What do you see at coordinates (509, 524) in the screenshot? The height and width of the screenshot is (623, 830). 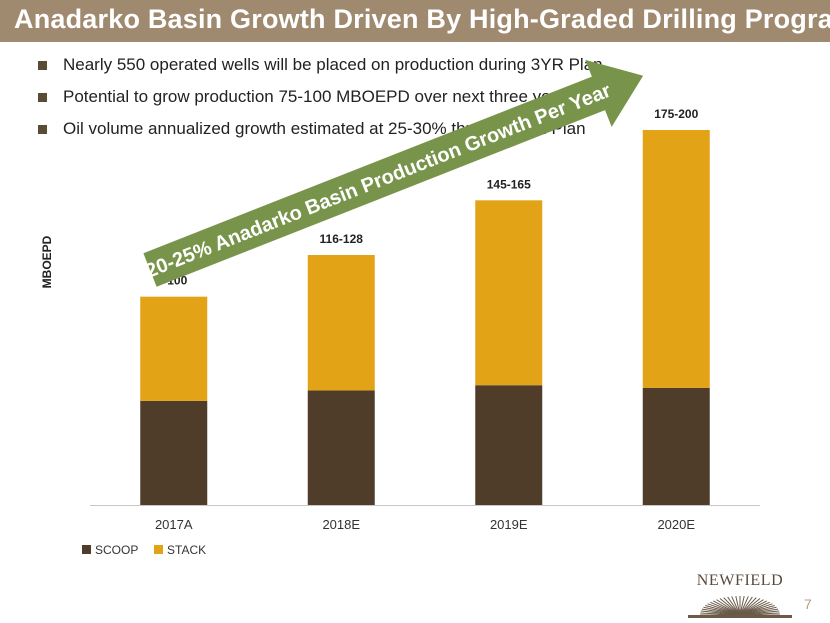 I see `x-tick-label: 2019E` at bounding box center [509, 524].